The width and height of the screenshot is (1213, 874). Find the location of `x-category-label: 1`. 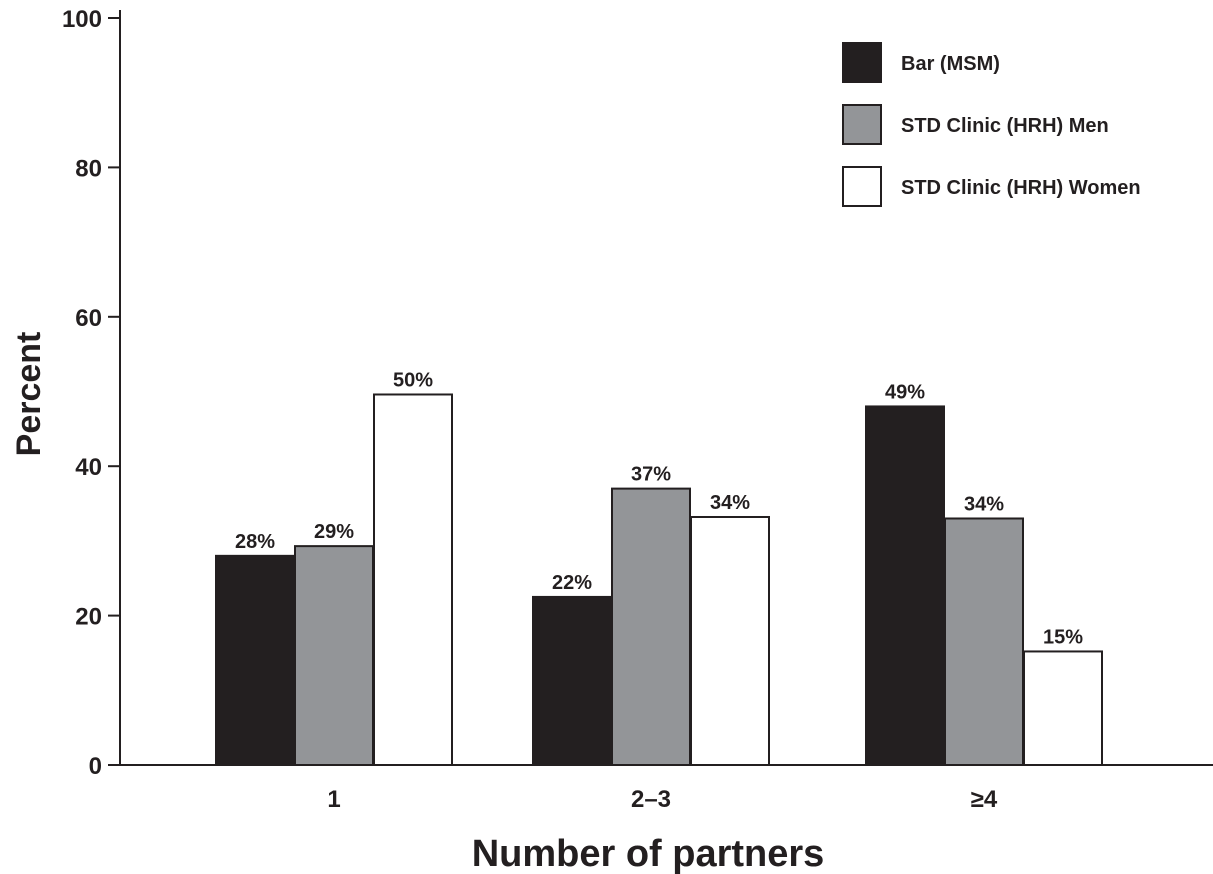

x-category-label: 1 is located at coordinates (333, 799).